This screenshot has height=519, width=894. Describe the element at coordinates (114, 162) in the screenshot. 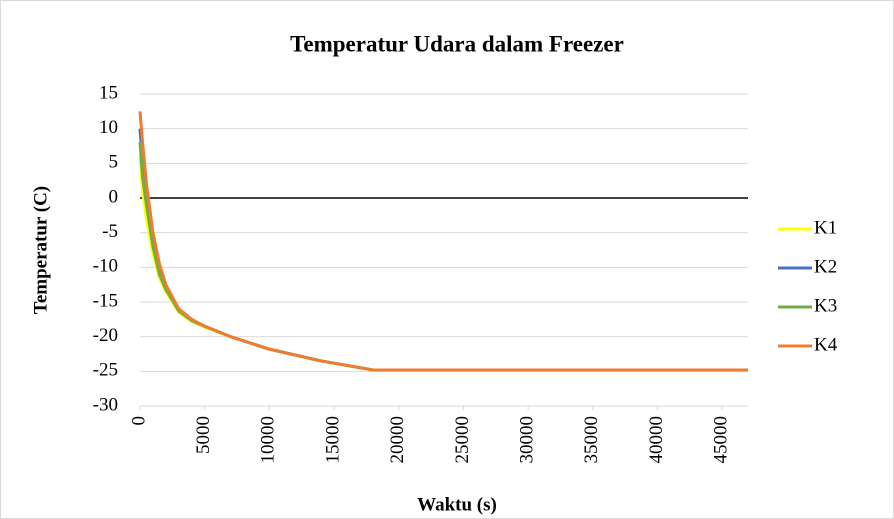

I see `y-tick-label: 5` at that location.